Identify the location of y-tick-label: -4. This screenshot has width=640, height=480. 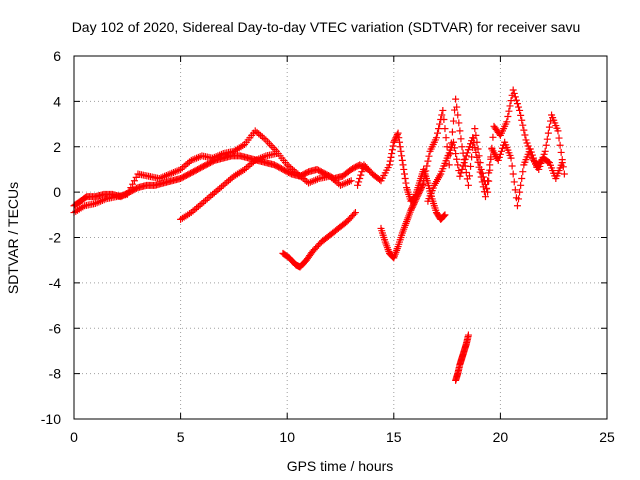
(55, 283).